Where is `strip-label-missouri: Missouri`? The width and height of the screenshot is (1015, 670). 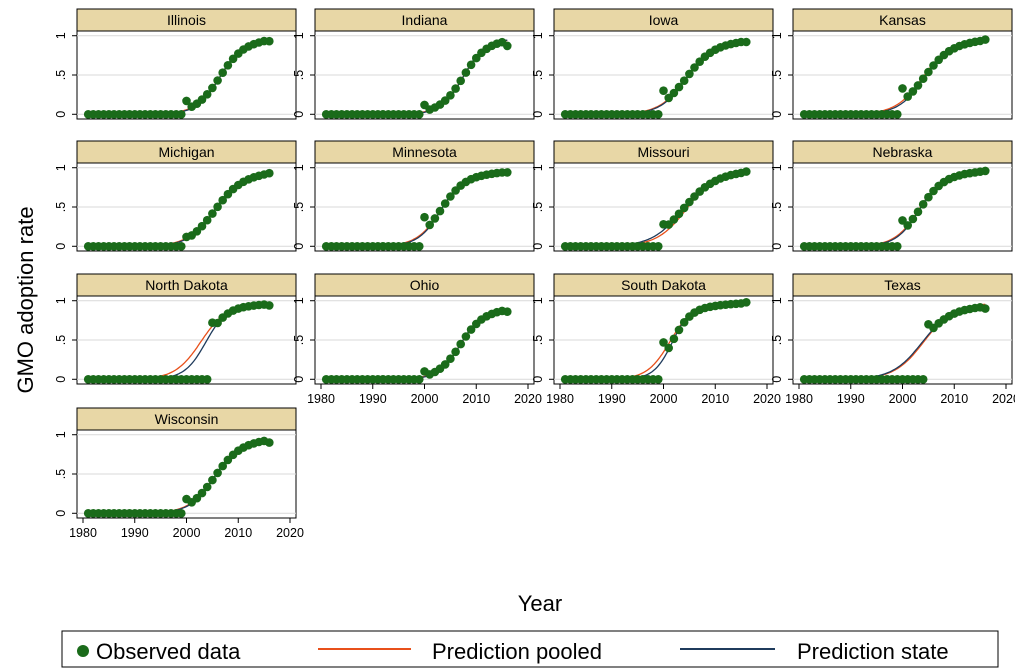 strip-label-missouri: Missouri is located at coordinates (663, 152).